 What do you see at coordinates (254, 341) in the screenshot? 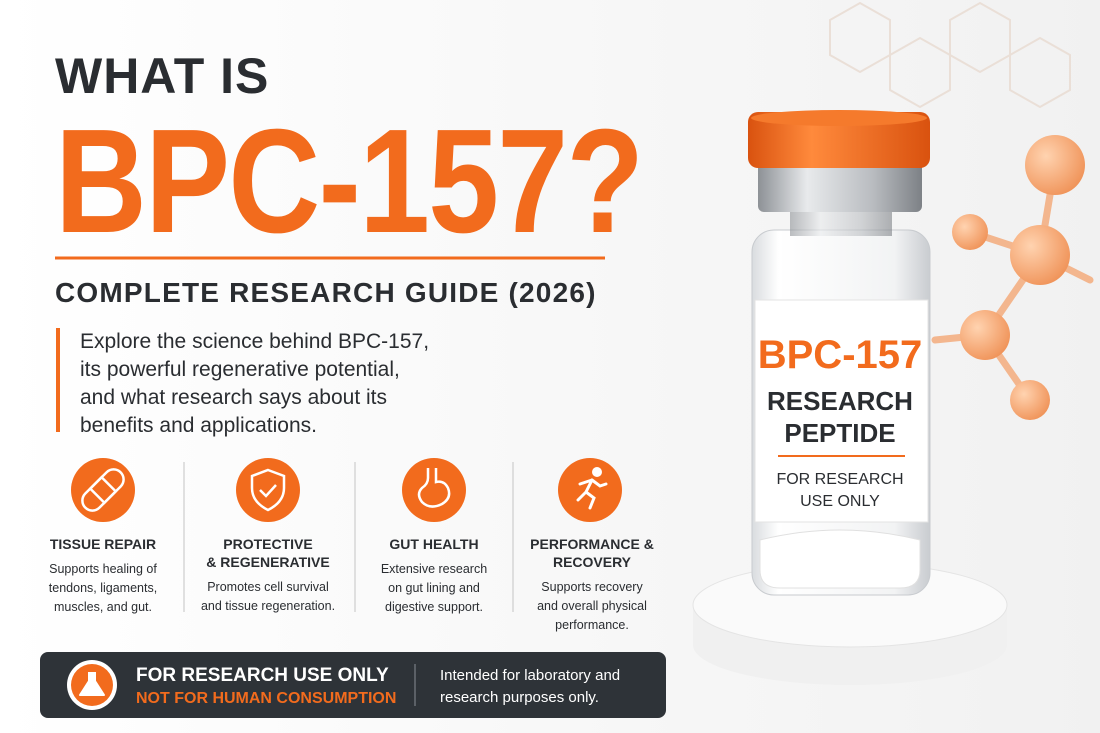
I see `intro-line: Explore the science behind BPC-157,` at bounding box center [254, 341].